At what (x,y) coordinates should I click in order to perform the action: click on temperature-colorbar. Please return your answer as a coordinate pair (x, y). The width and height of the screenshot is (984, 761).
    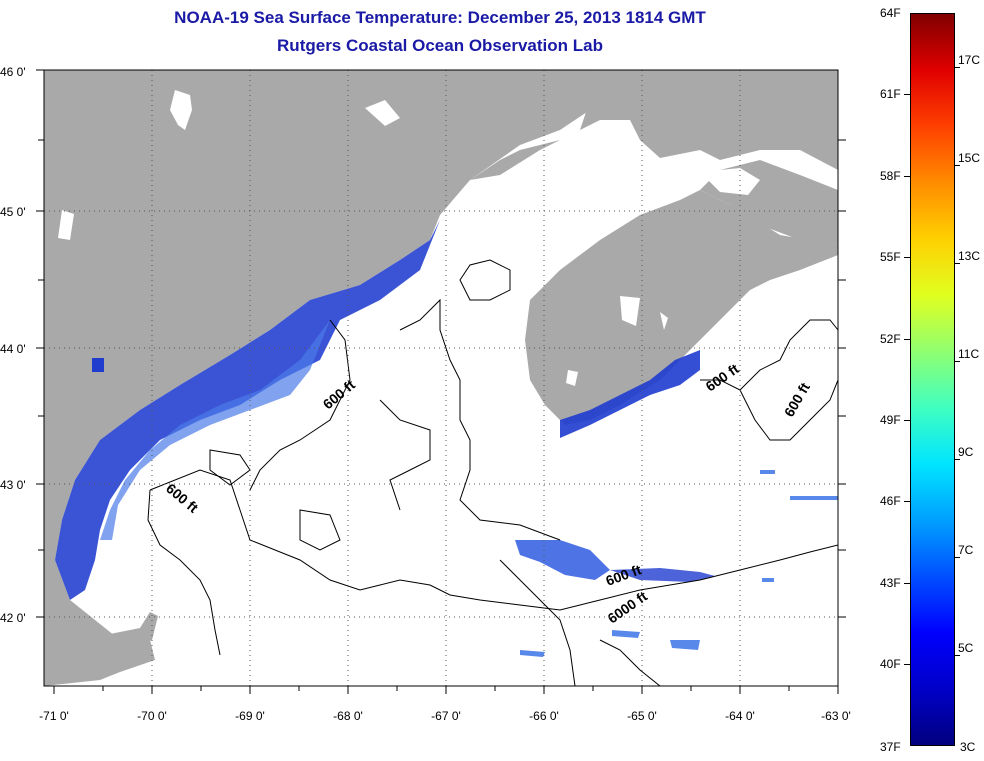
    Looking at the image, I should click on (932, 379).